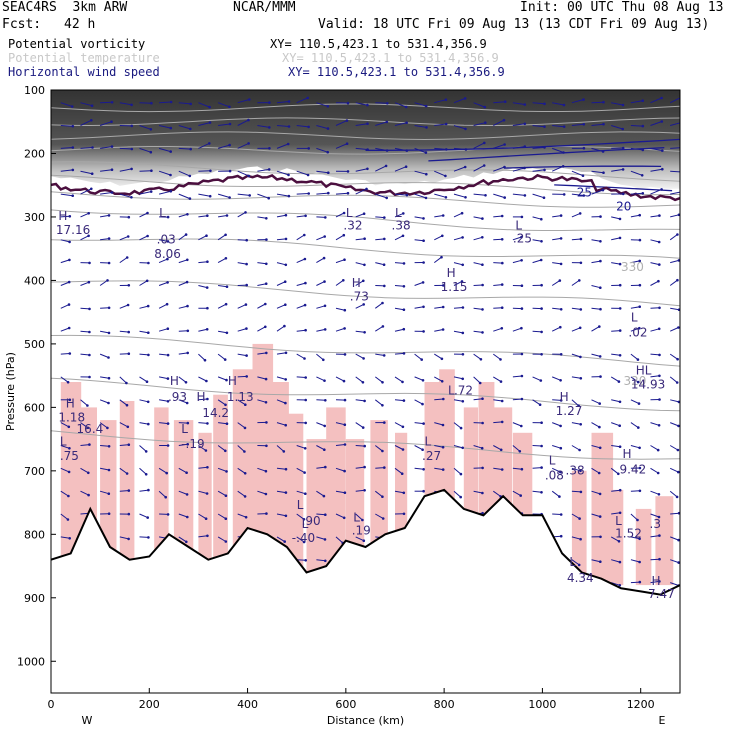 Image resolution: width=740 pixels, height=740 pixels. I want to click on y-axis-label: Pressure (hPa), so click(10, 391).